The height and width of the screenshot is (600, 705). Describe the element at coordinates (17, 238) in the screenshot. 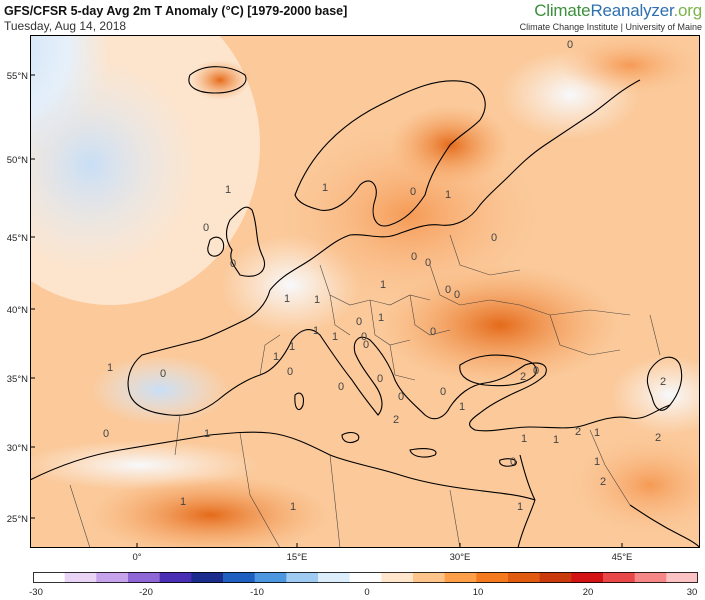

I see `lat-label-45n: 45°N` at that location.